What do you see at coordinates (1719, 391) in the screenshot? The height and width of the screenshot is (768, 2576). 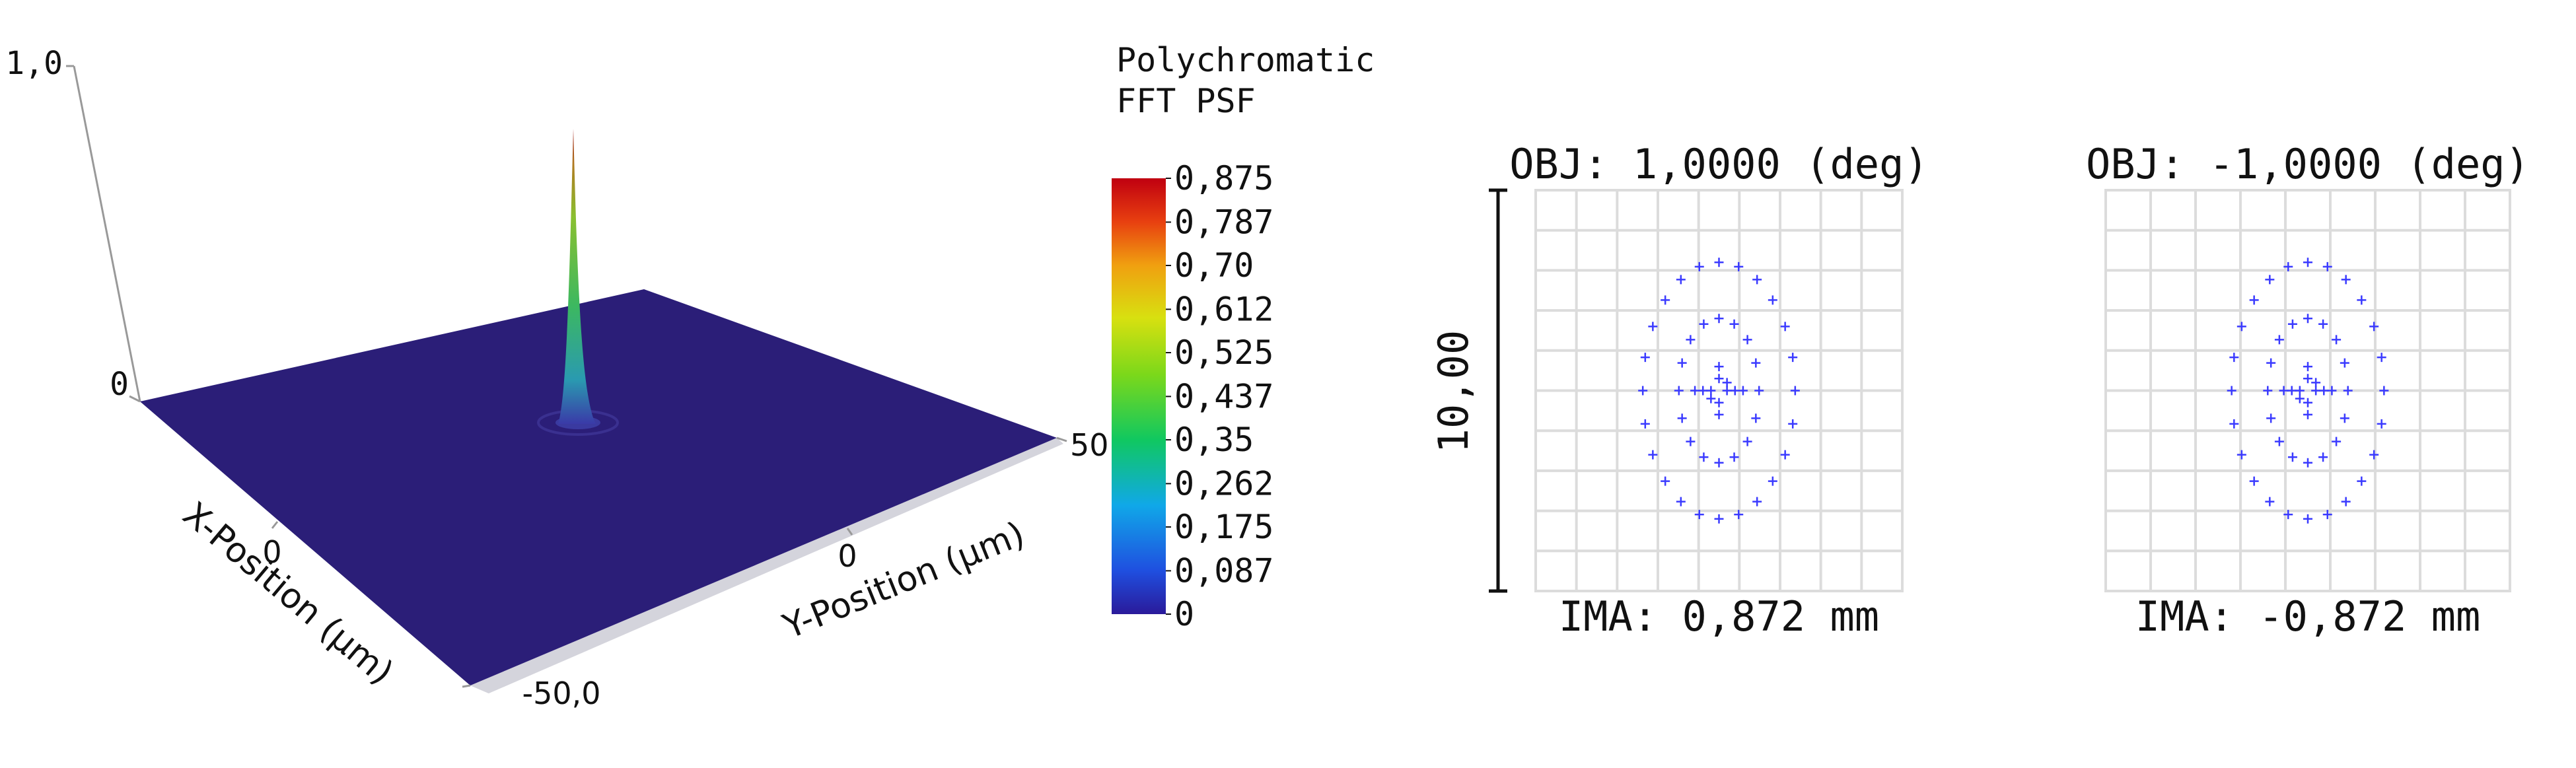 I see `spot-diagram: OBJ: 1,0000 (deg) IMA: 0,872 mm` at bounding box center [1719, 391].